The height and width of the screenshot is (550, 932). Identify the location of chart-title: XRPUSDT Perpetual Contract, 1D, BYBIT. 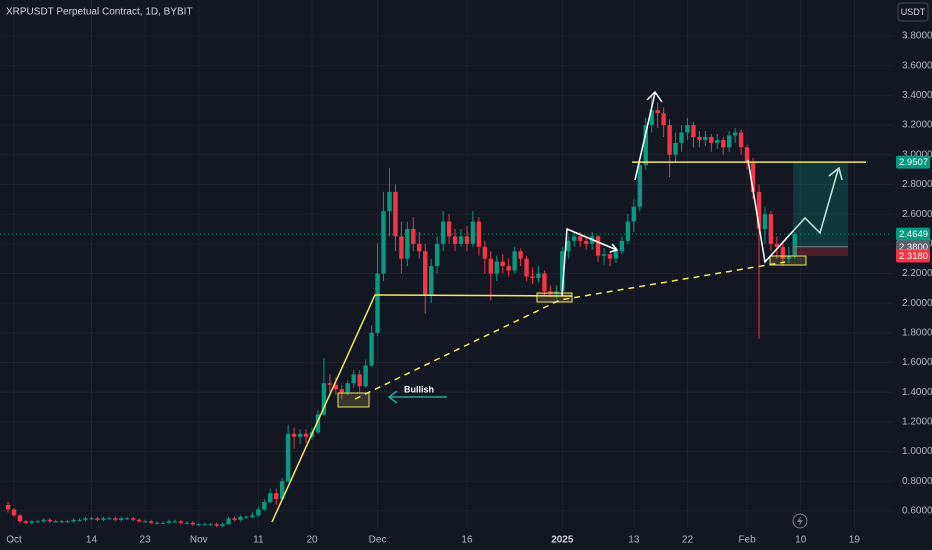
(99, 12).